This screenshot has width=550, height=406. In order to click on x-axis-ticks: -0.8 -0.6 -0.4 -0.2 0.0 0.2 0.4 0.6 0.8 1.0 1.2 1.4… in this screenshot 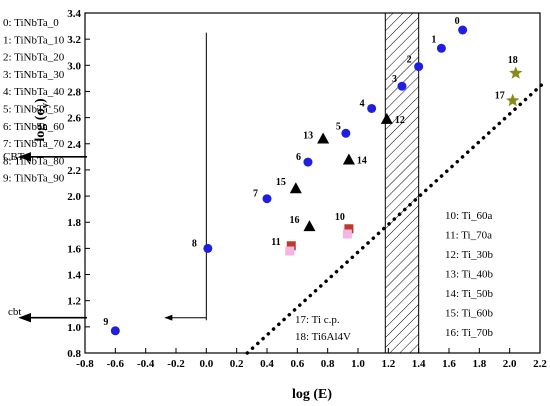, I will do `click(311, 359)`.